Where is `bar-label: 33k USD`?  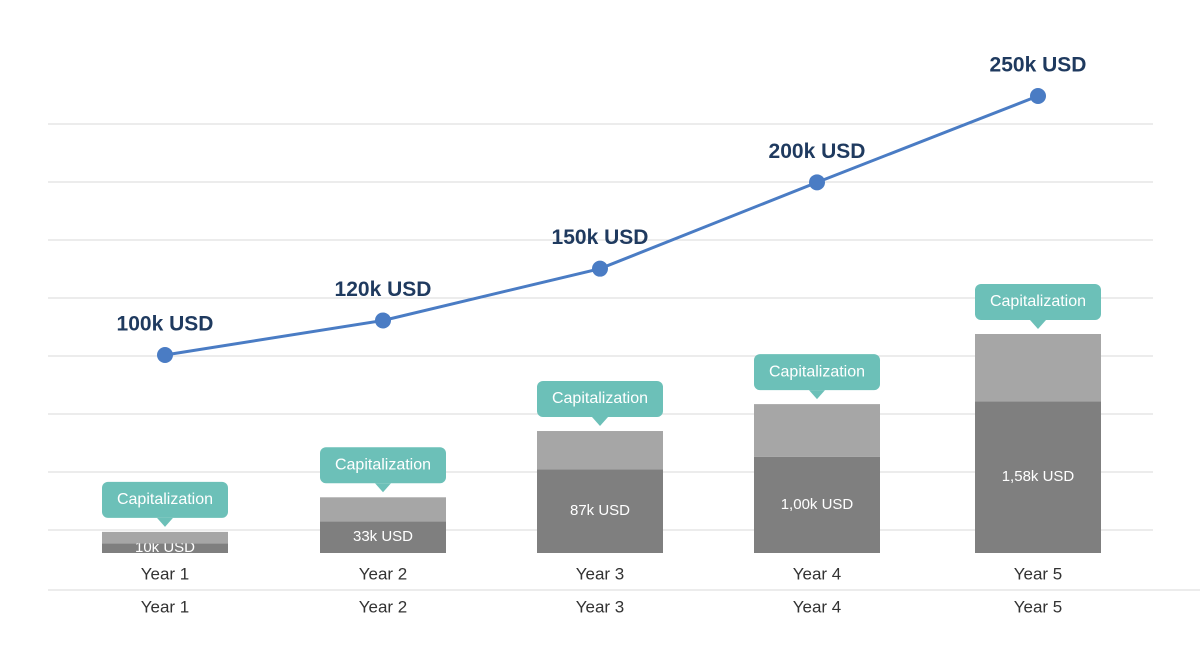
bar-label: 33k USD is located at coordinates (383, 536).